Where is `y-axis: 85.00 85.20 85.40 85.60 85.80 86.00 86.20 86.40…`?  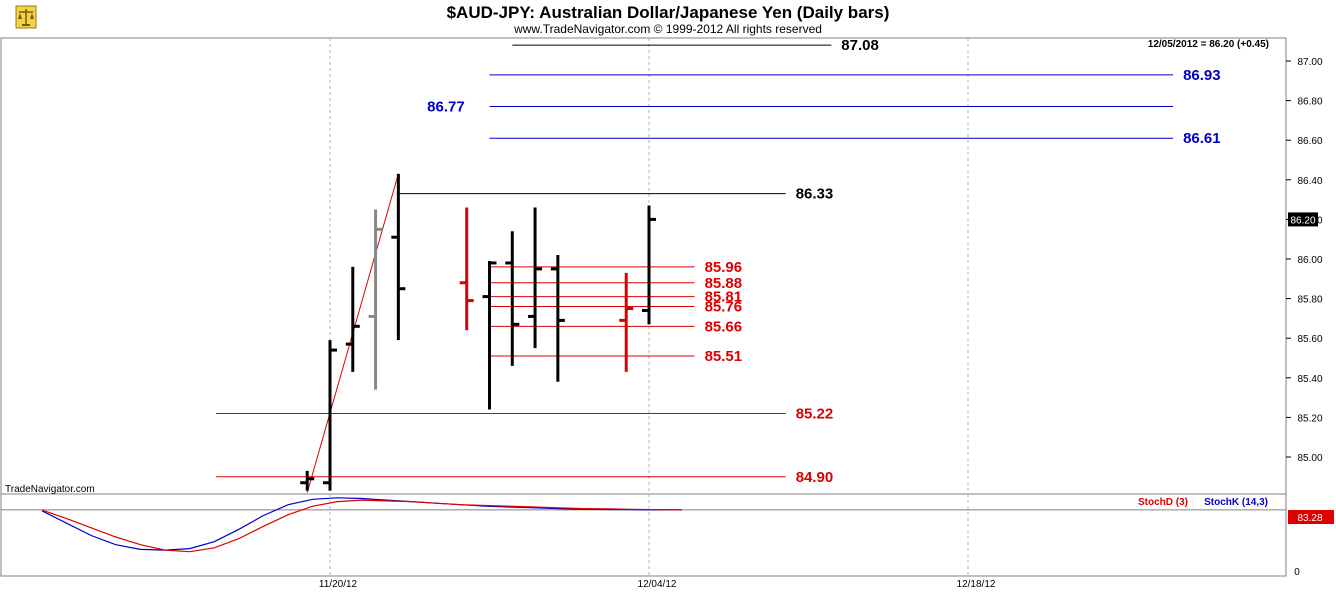
y-axis: 85.00 85.20 85.40 85.60 85.80 86.00 86.20 86.40… is located at coordinates (1304, 260).